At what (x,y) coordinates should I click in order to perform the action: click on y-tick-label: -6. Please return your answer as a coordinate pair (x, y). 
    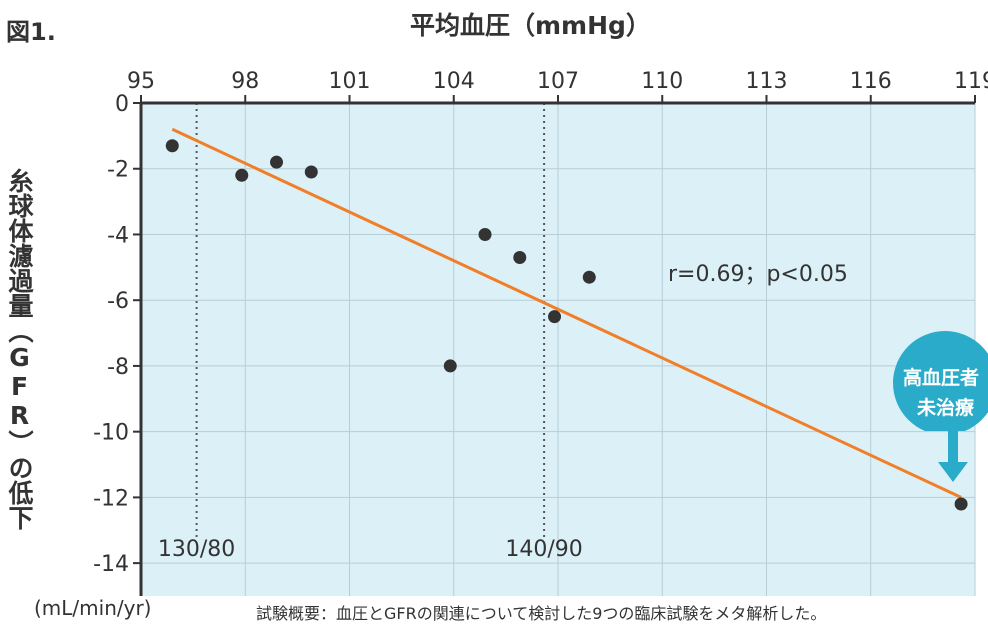
    Looking at the image, I should click on (118, 301).